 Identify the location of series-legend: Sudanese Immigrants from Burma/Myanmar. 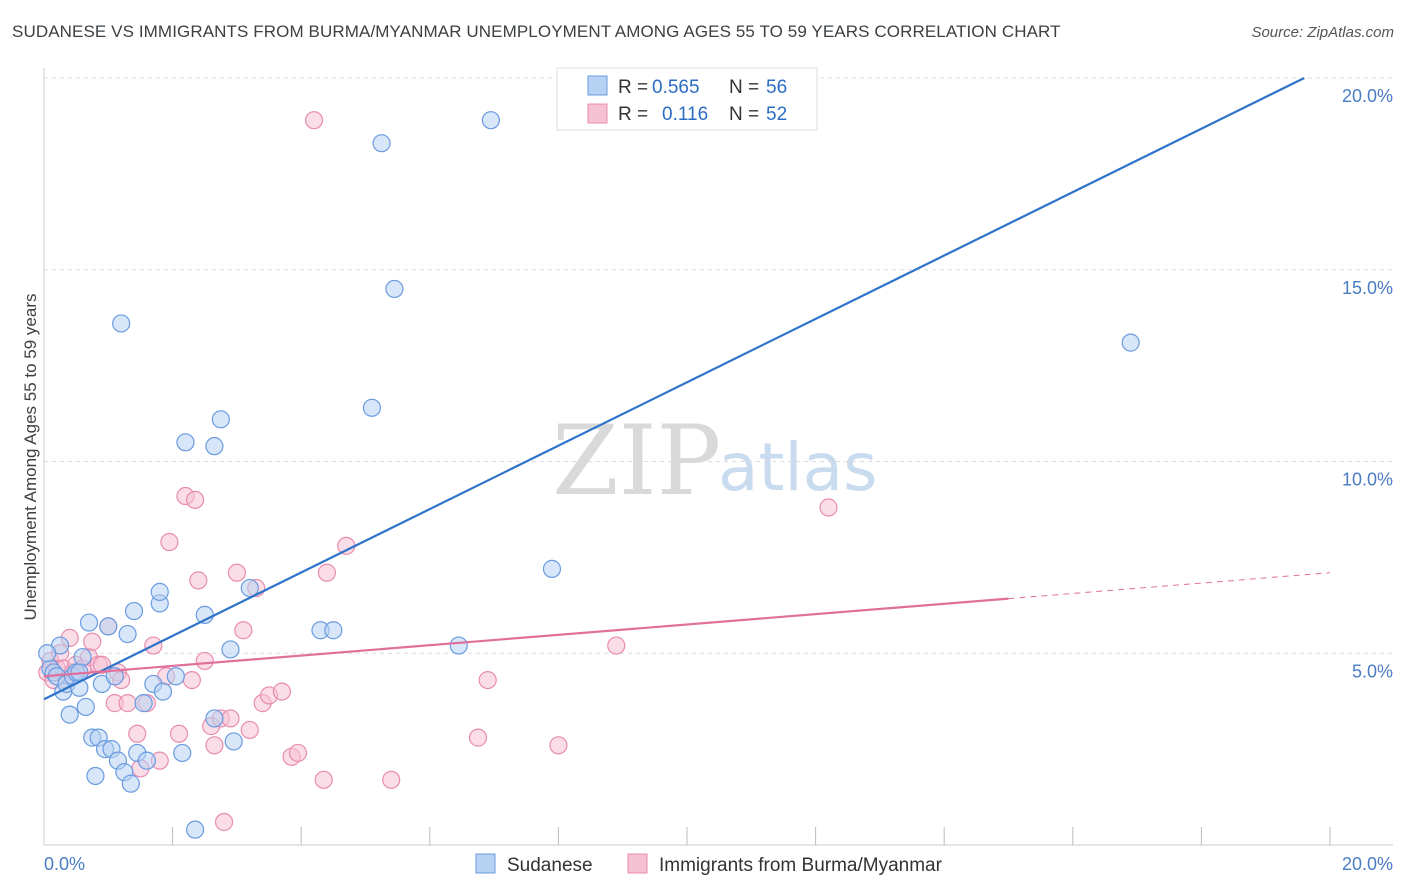
(709, 864).